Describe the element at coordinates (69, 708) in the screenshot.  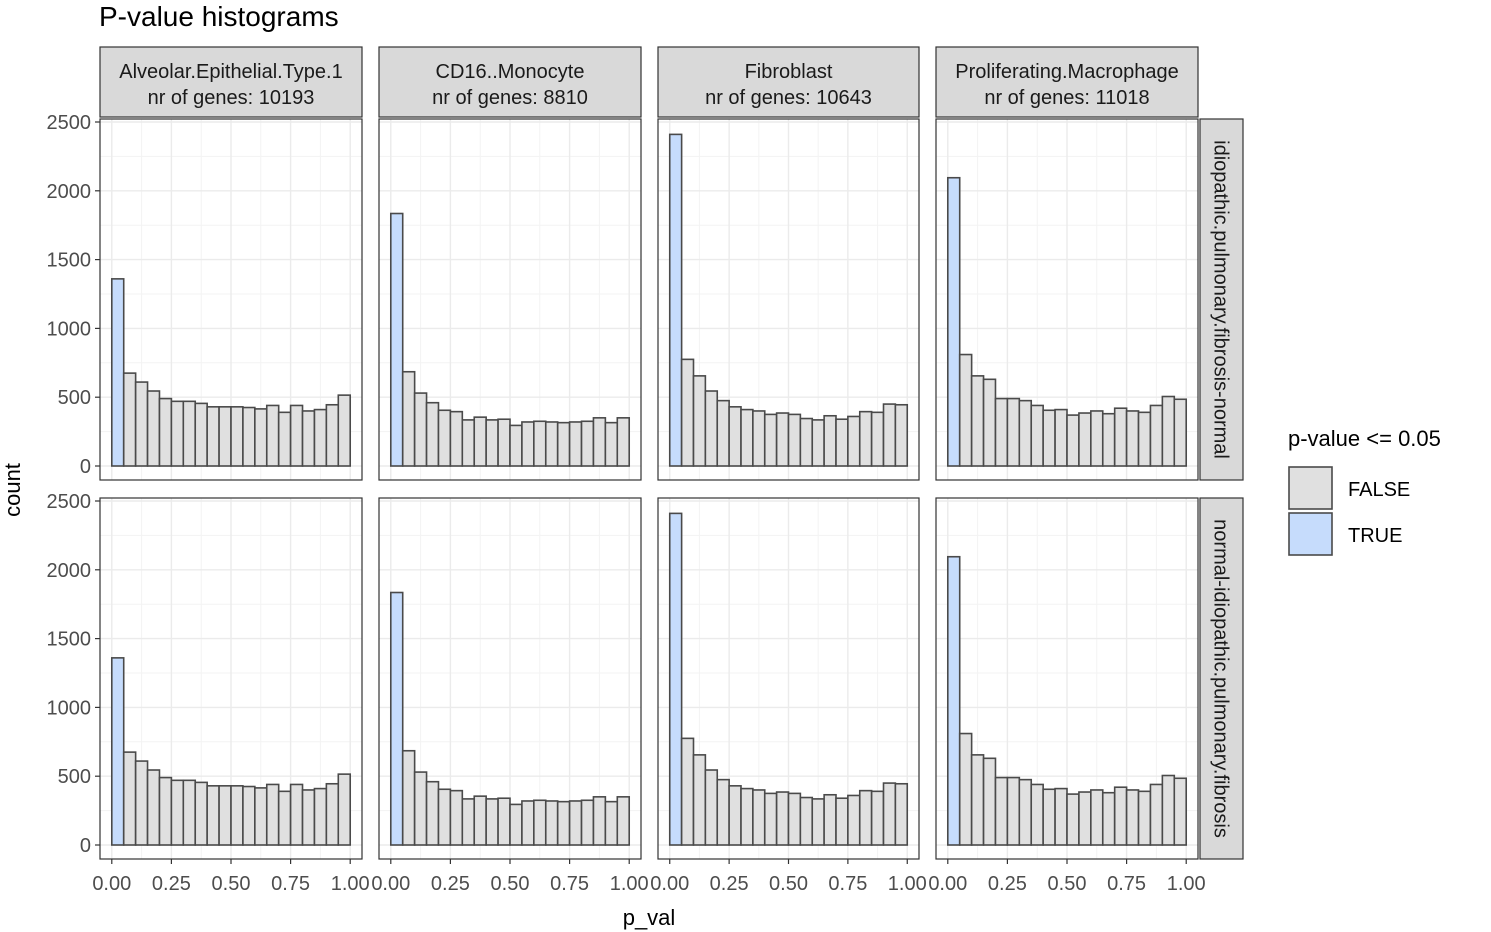
I see `y-tick-label: 1000` at that location.